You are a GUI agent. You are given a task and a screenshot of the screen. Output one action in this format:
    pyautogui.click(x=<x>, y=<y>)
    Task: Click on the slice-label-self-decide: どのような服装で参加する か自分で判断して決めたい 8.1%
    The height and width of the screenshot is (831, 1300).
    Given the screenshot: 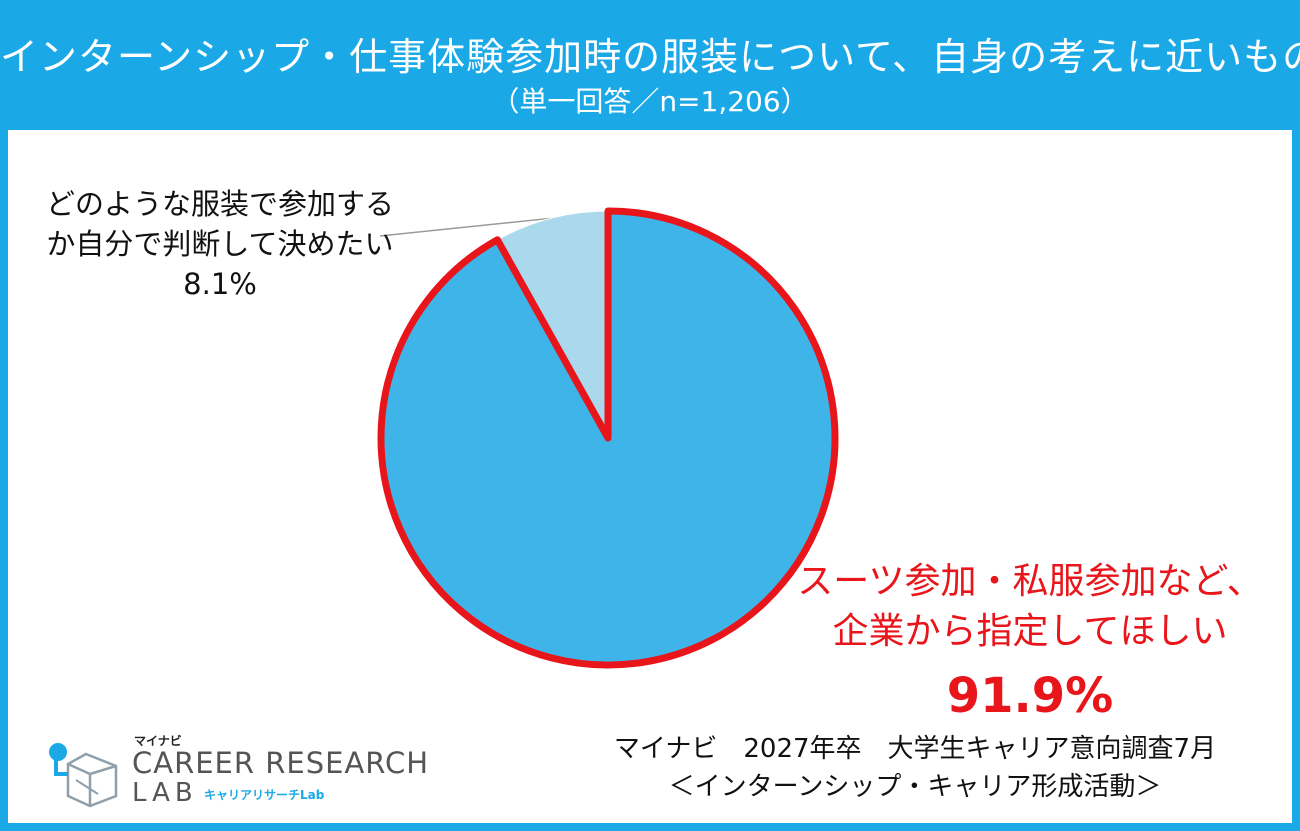 What is the action you would take?
    pyautogui.click(x=220, y=244)
    